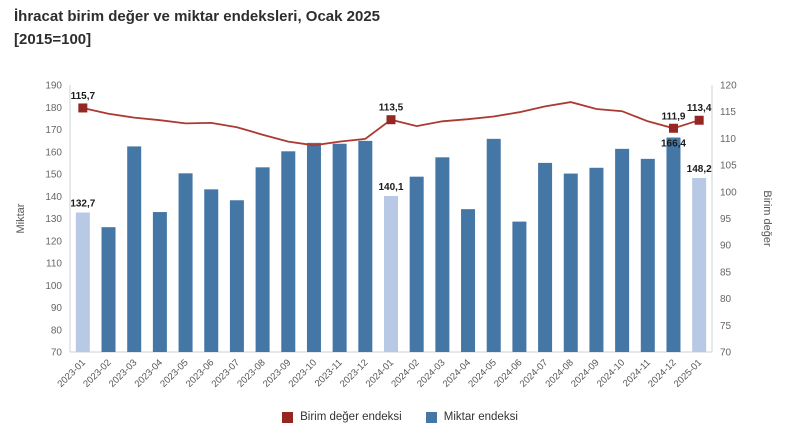 The height and width of the screenshot is (445, 800). What do you see at coordinates (726, 326) in the screenshot?
I see `right-axis-tick: 75` at bounding box center [726, 326].